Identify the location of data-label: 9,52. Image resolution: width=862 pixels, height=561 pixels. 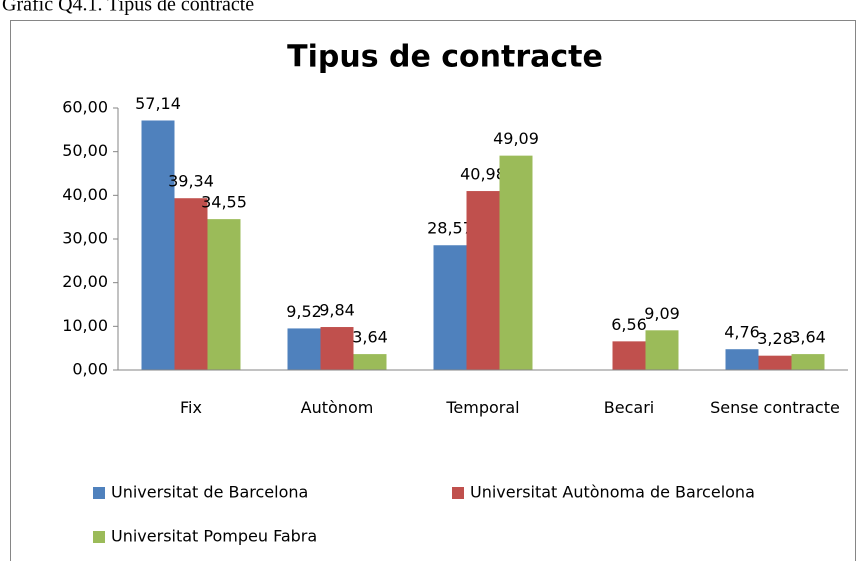
(304, 311).